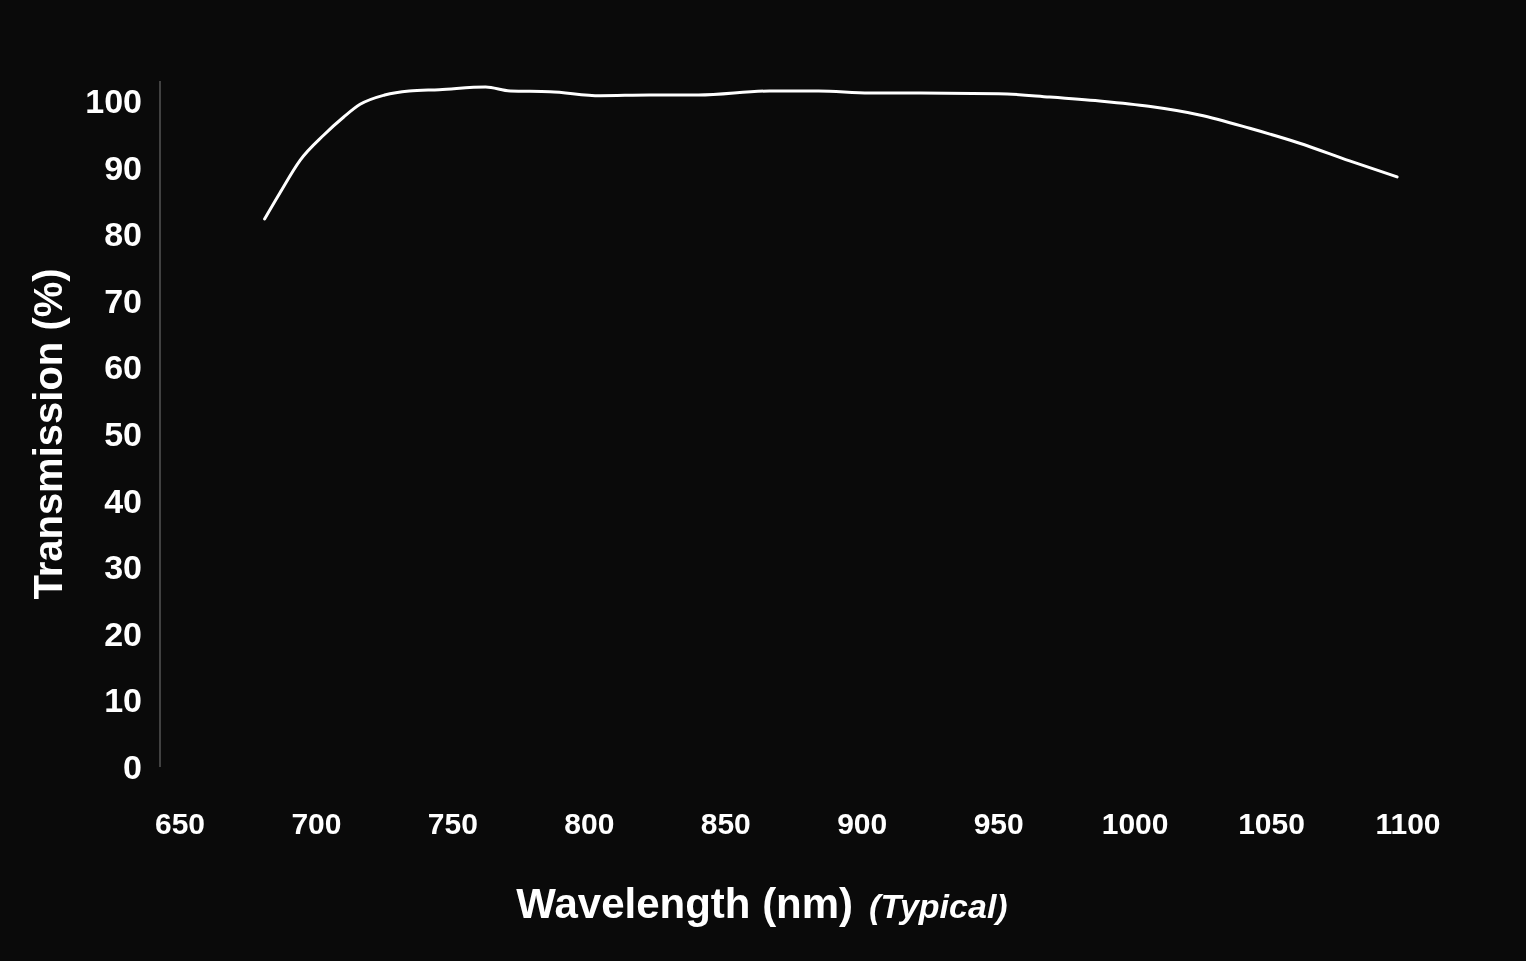 The height and width of the screenshot is (961, 1526). I want to click on y-tick-label: 30, so click(123, 567).